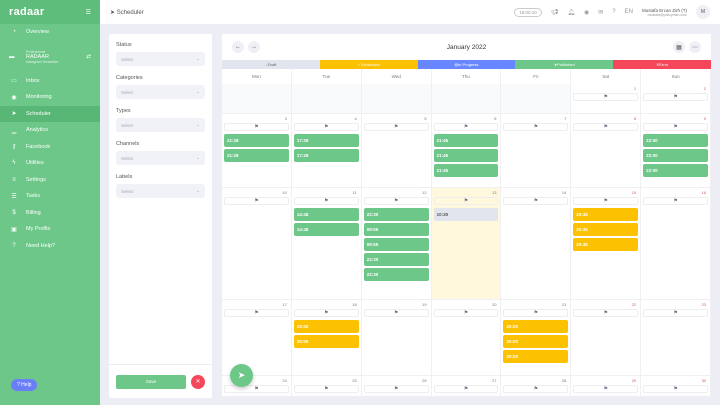  I want to click on legend-published: ➤ Published, so click(564, 64).